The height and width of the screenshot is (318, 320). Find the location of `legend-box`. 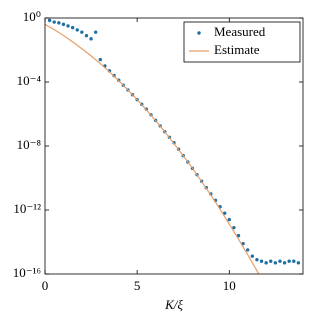

legend-box is located at coordinates (242, 42).